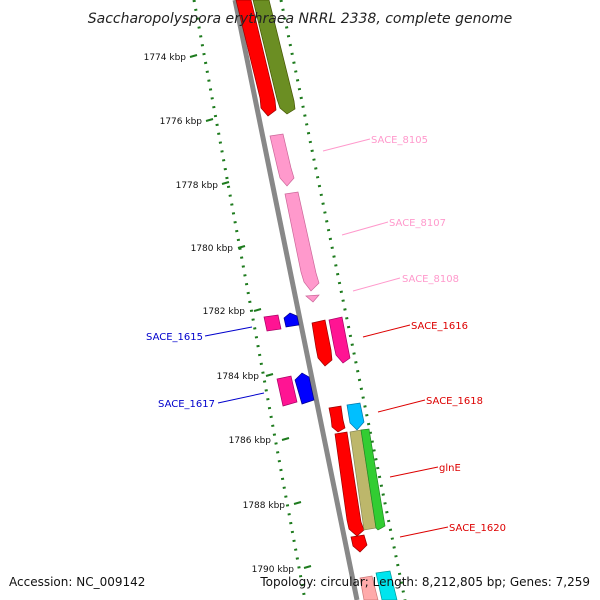 The height and width of the screenshot is (600, 600). What do you see at coordinates (430, 279) in the screenshot?
I see `gene-label: SACE_8108` at bounding box center [430, 279].